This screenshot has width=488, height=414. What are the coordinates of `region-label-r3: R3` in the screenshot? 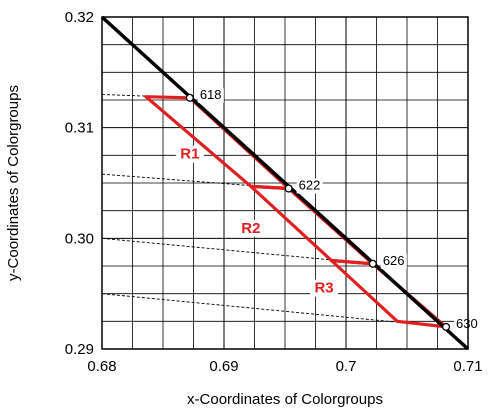 It's located at (323, 288).